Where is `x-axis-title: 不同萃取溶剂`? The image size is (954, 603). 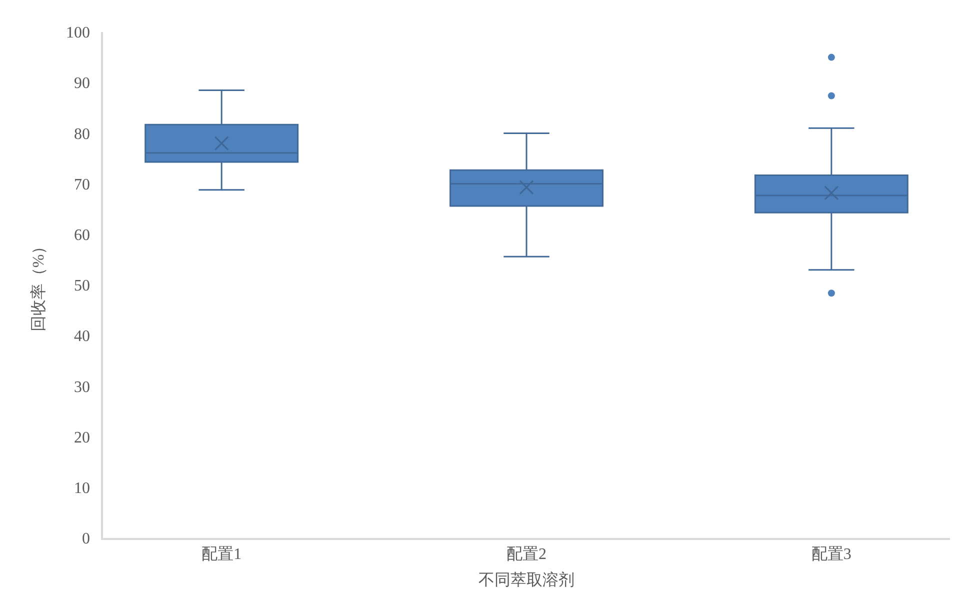
x-axis-title: 不同萃取溶剂 is located at coordinates (526, 580).